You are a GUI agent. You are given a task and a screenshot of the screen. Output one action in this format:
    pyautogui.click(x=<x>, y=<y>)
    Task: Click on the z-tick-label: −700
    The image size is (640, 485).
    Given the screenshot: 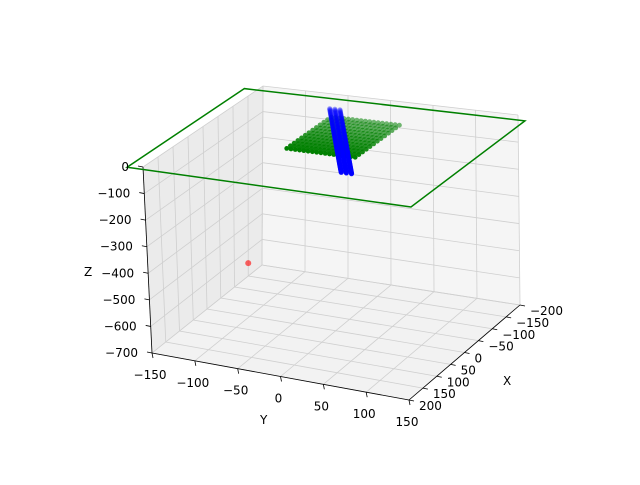 What is the action you would take?
    pyautogui.click(x=121, y=353)
    